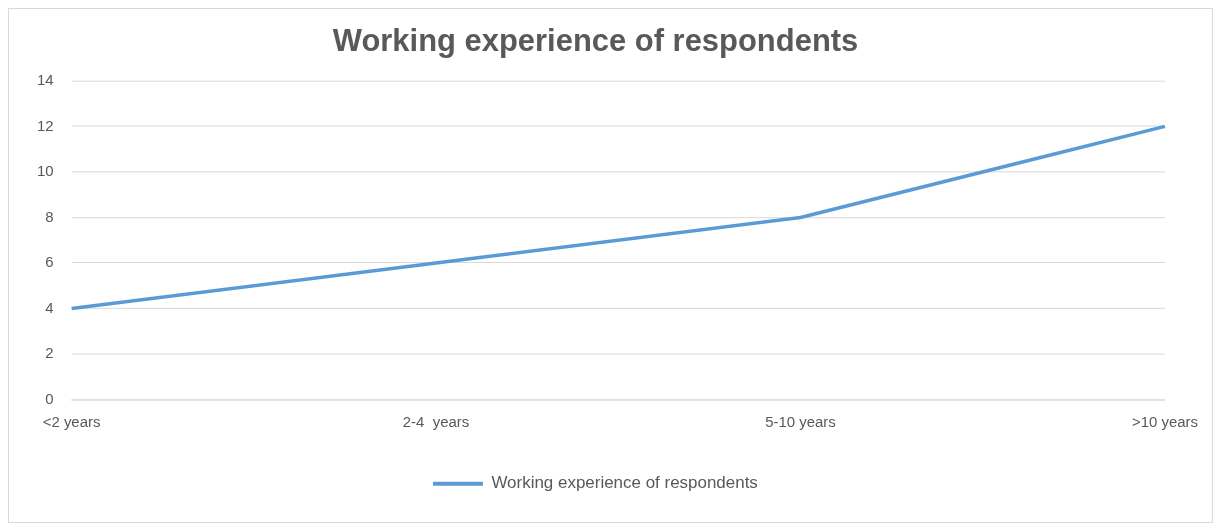  What do you see at coordinates (49, 262) in the screenshot?
I see `y-tick-label: 6` at bounding box center [49, 262].